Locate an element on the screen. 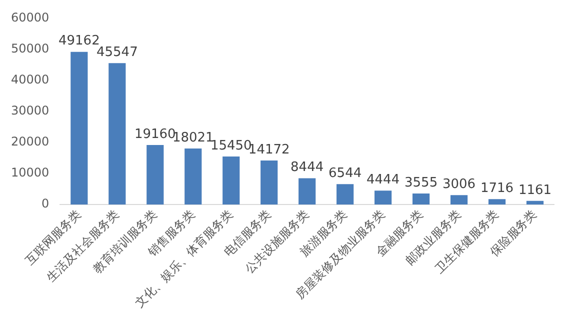  data-label: 3006 is located at coordinates (459, 184).